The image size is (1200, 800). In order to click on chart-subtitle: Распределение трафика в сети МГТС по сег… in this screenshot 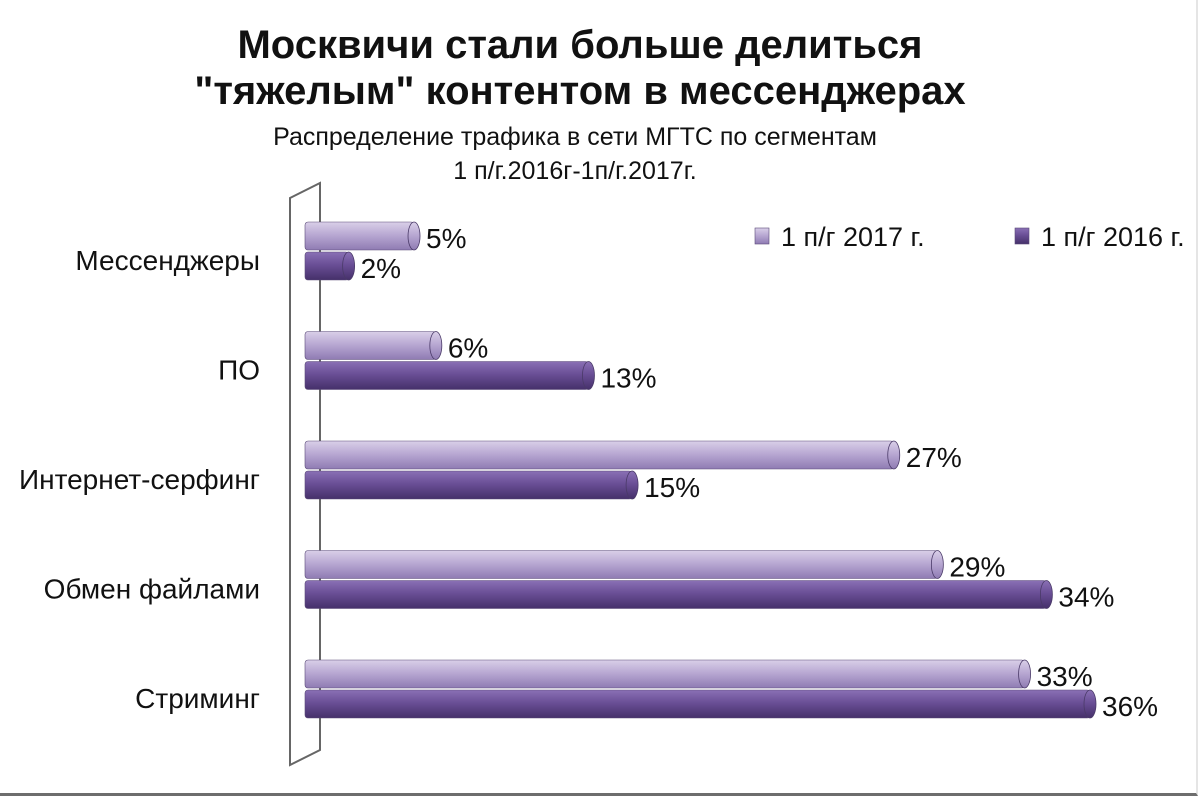, I will do `click(575, 154)`.